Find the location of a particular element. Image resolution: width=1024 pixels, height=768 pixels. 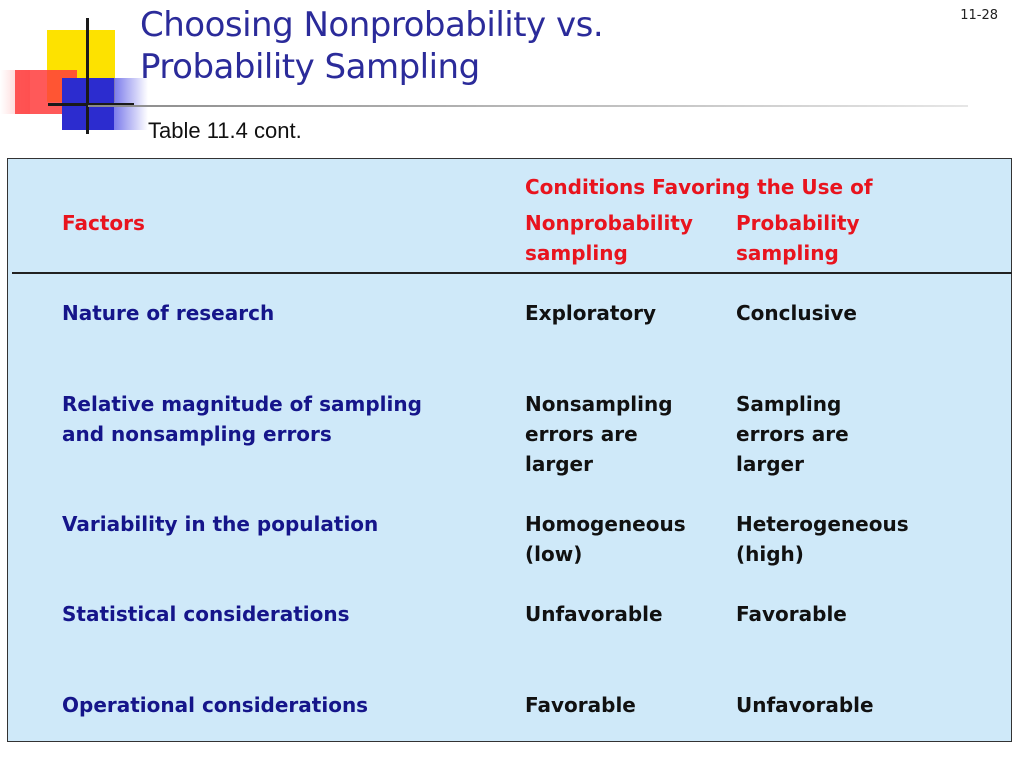

row-probability: Sampling errors are larger is located at coordinates (792, 434).